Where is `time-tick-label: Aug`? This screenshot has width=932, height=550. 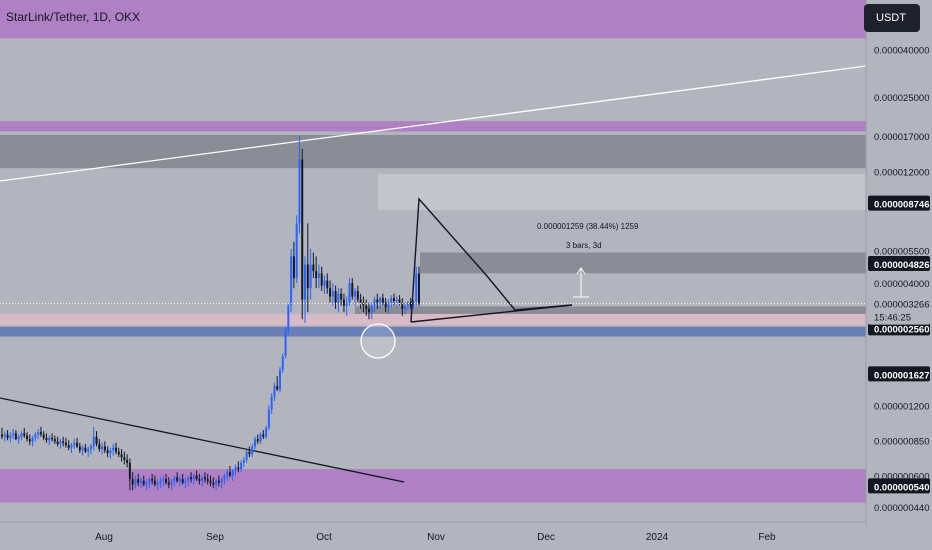 time-tick-label: Aug is located at coordinates (104, 537).